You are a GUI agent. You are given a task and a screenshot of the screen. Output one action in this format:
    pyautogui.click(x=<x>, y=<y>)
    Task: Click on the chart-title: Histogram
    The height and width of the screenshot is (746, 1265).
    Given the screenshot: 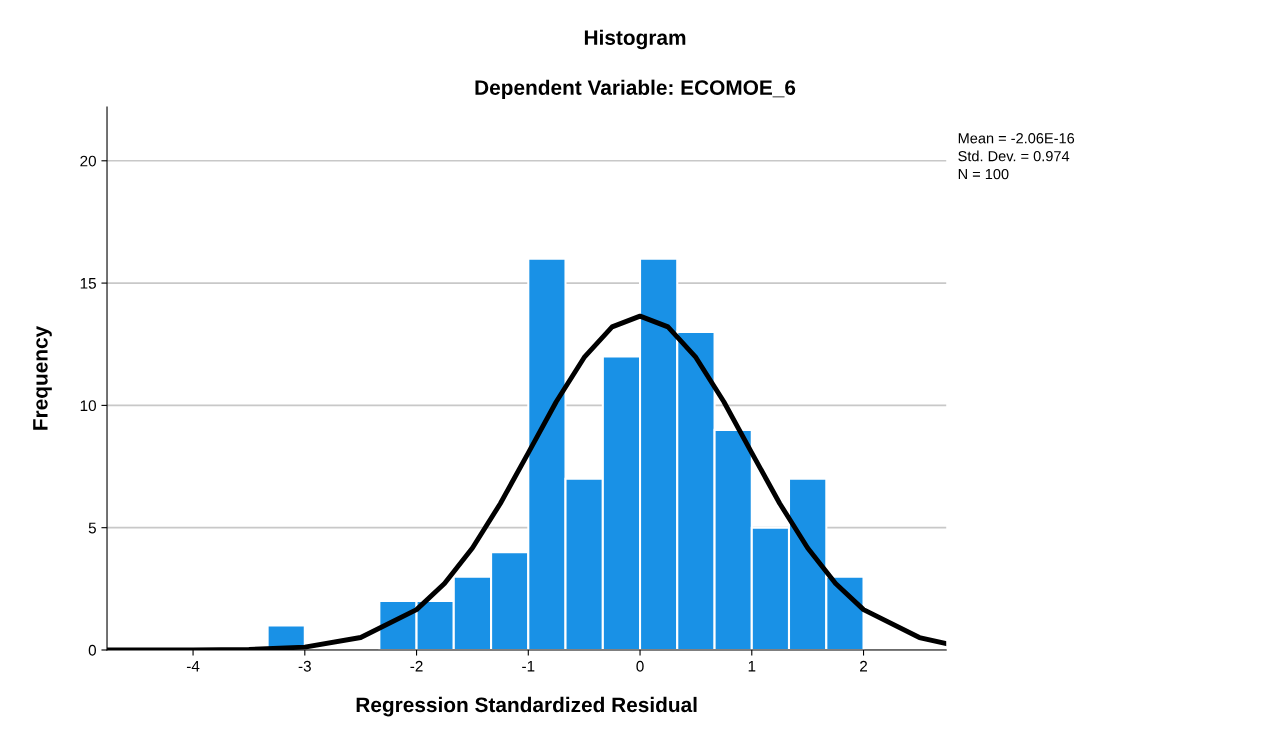 What is the action you would take?
    pyautogui.click(x=635, y=39)
    